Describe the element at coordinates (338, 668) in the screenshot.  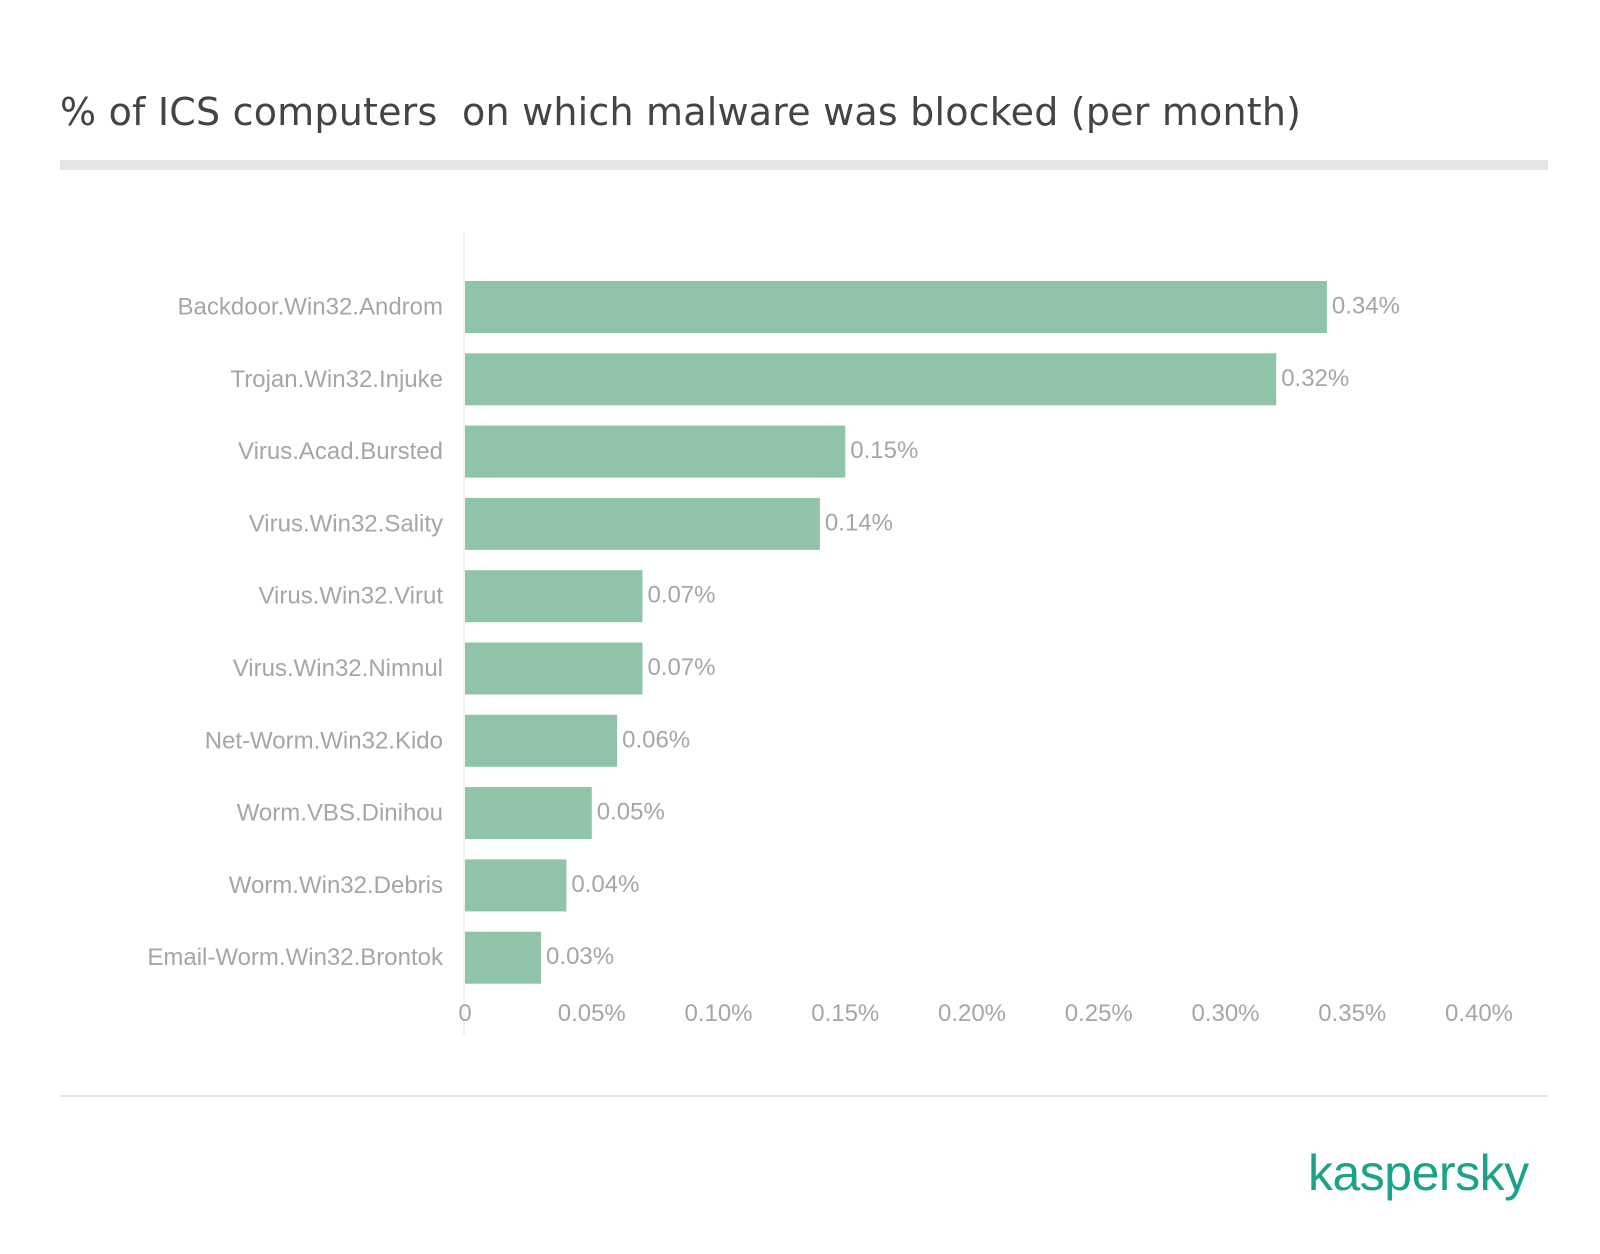
I see `category-label: Virus.Win32.Nimnul` at that location.